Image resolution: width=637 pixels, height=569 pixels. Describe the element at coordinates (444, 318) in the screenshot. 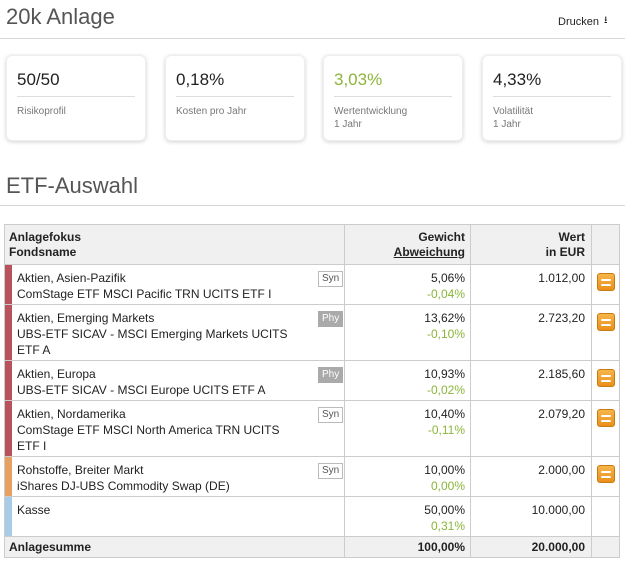

I see `weight-value: 13,62%` at that location.